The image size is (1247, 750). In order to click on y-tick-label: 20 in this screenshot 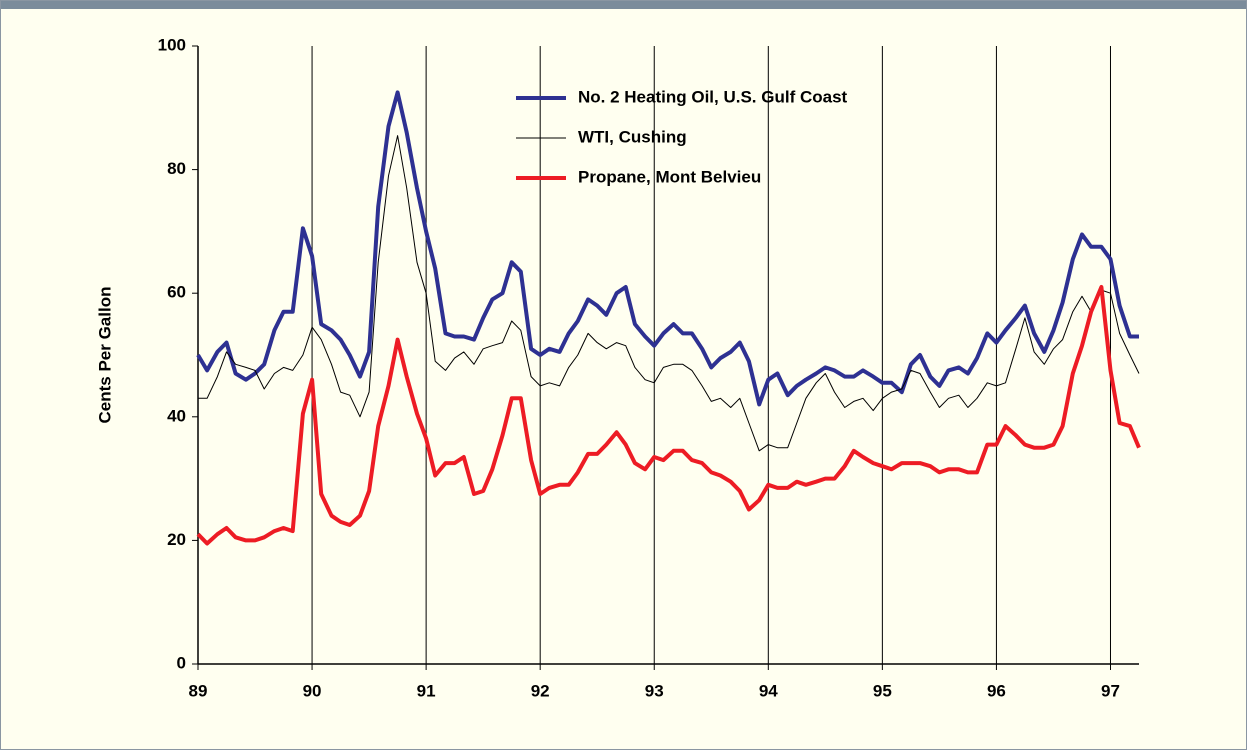, I will do `click(176, 539)`.